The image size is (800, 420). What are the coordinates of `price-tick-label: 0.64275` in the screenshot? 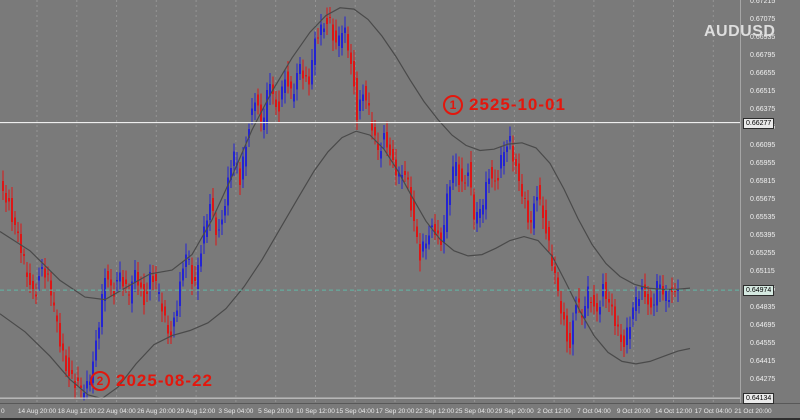 It's located at (763, 379).